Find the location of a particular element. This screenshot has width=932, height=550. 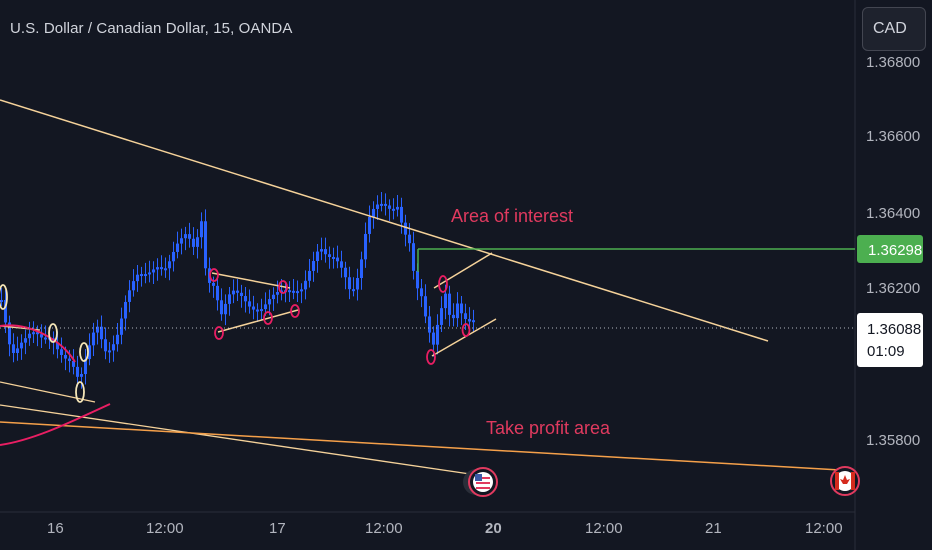

wedge-lower-line is located at coordinates (464, 337).